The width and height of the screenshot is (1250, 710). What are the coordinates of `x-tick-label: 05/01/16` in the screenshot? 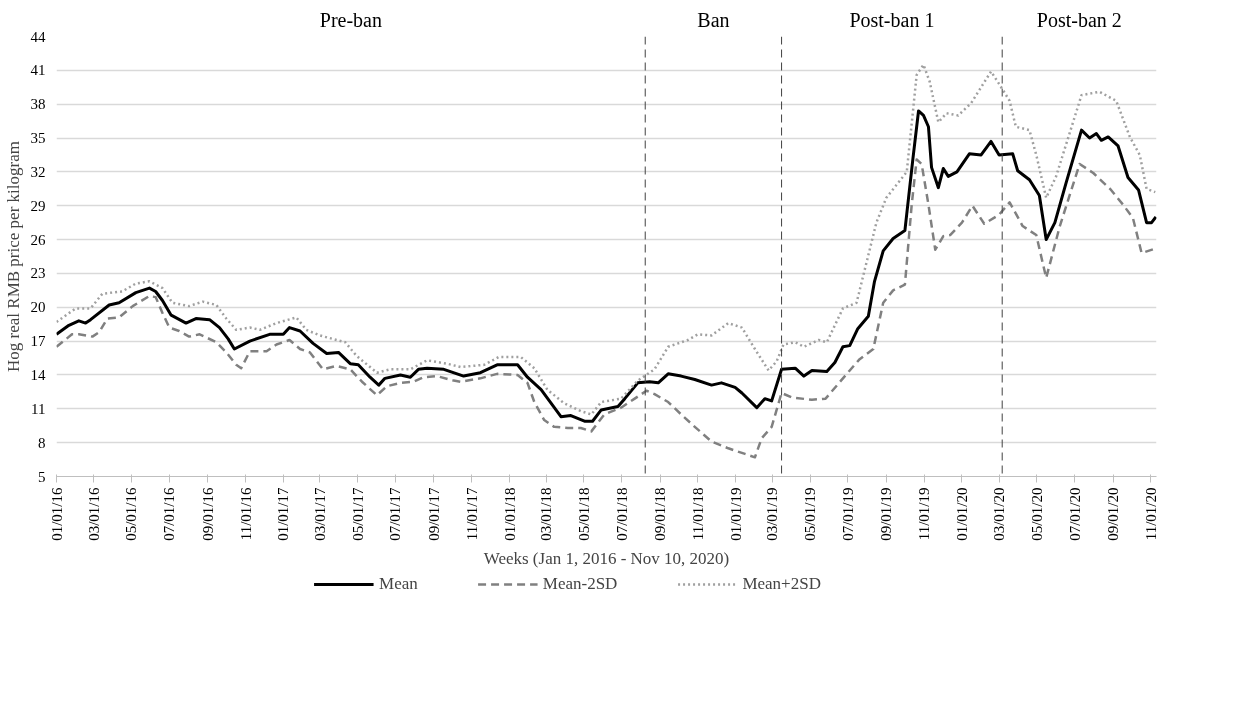 It's located at (131, 514).